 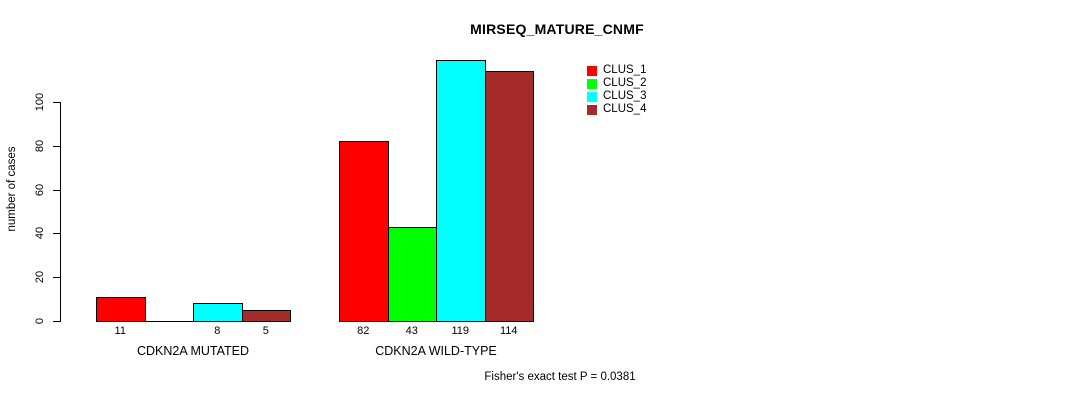 What do you see at coordinates (60, 212) in the screenshot?
I see `y-axis-line` at bounding box center [60, 212].